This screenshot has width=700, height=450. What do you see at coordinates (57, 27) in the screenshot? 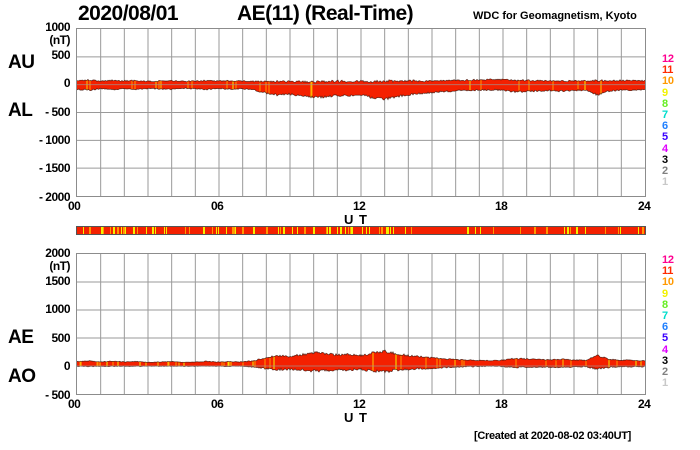
I see `y-tick-top-0: 1000` at bounding box center [57, 27].